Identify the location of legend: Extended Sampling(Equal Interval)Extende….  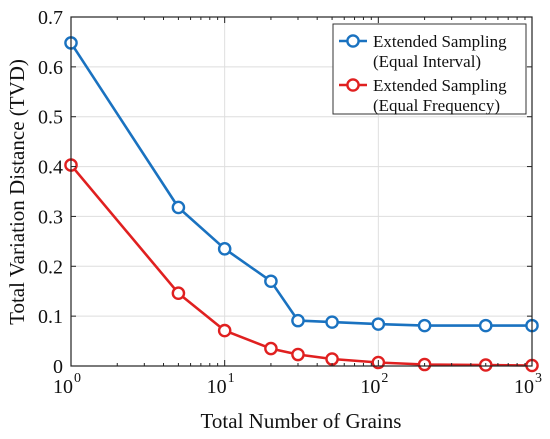
(429, 69).